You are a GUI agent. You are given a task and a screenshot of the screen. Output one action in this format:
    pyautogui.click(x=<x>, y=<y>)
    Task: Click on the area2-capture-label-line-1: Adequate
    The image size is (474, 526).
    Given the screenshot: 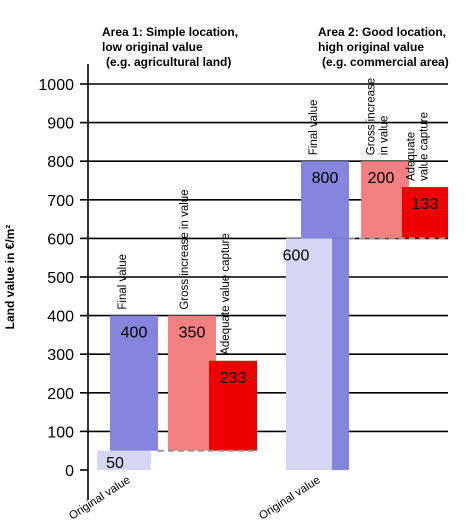 What is the action you would take?
    pyautogui.click(x=412, y=156)
    